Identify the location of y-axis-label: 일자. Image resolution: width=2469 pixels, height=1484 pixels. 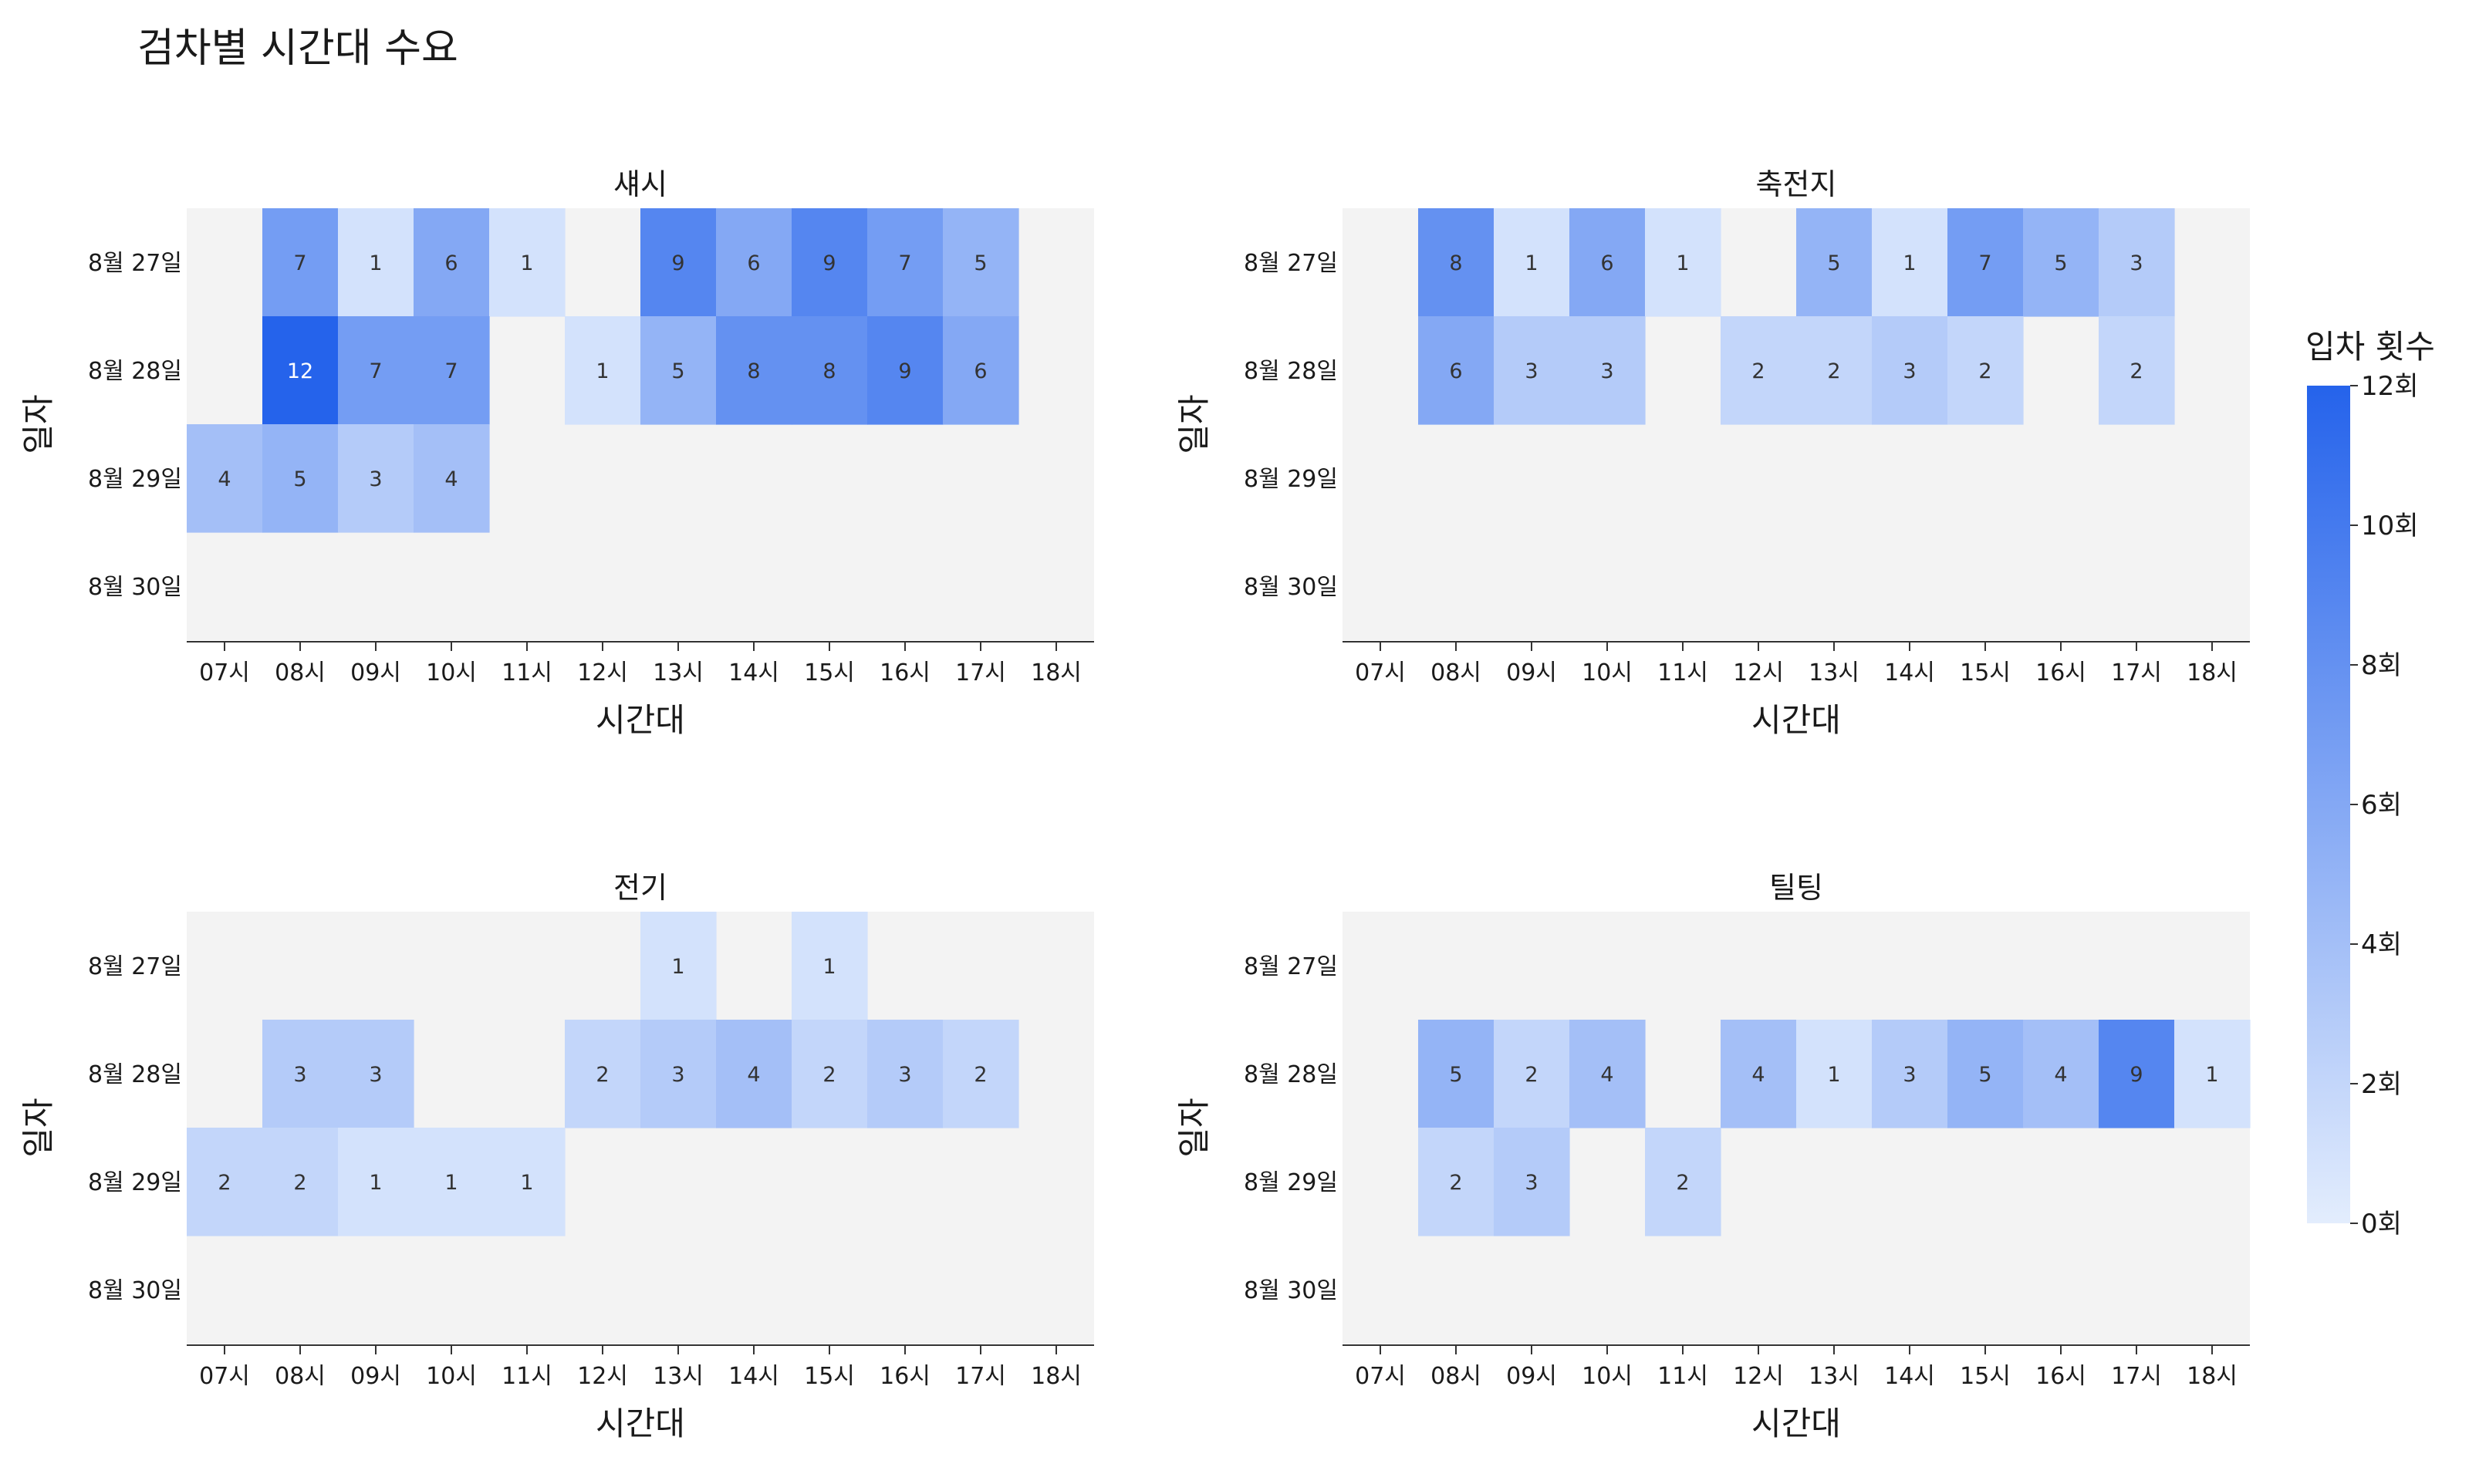
(1194, 1127).